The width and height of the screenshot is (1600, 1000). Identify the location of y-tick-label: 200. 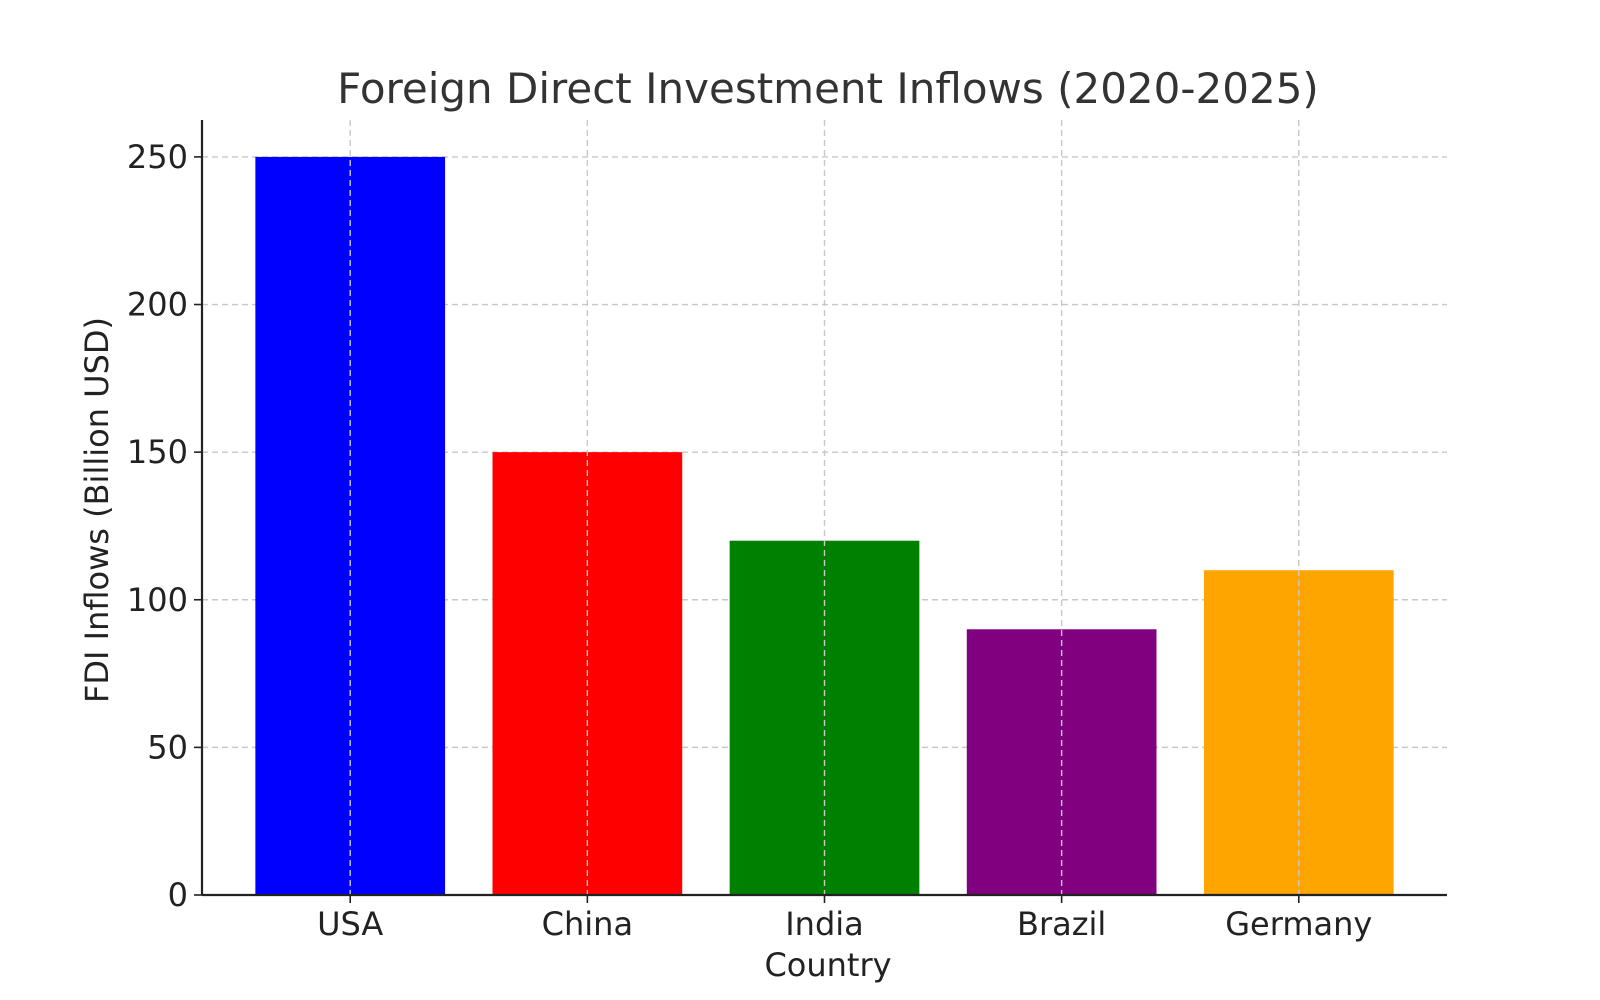
(157, 305).